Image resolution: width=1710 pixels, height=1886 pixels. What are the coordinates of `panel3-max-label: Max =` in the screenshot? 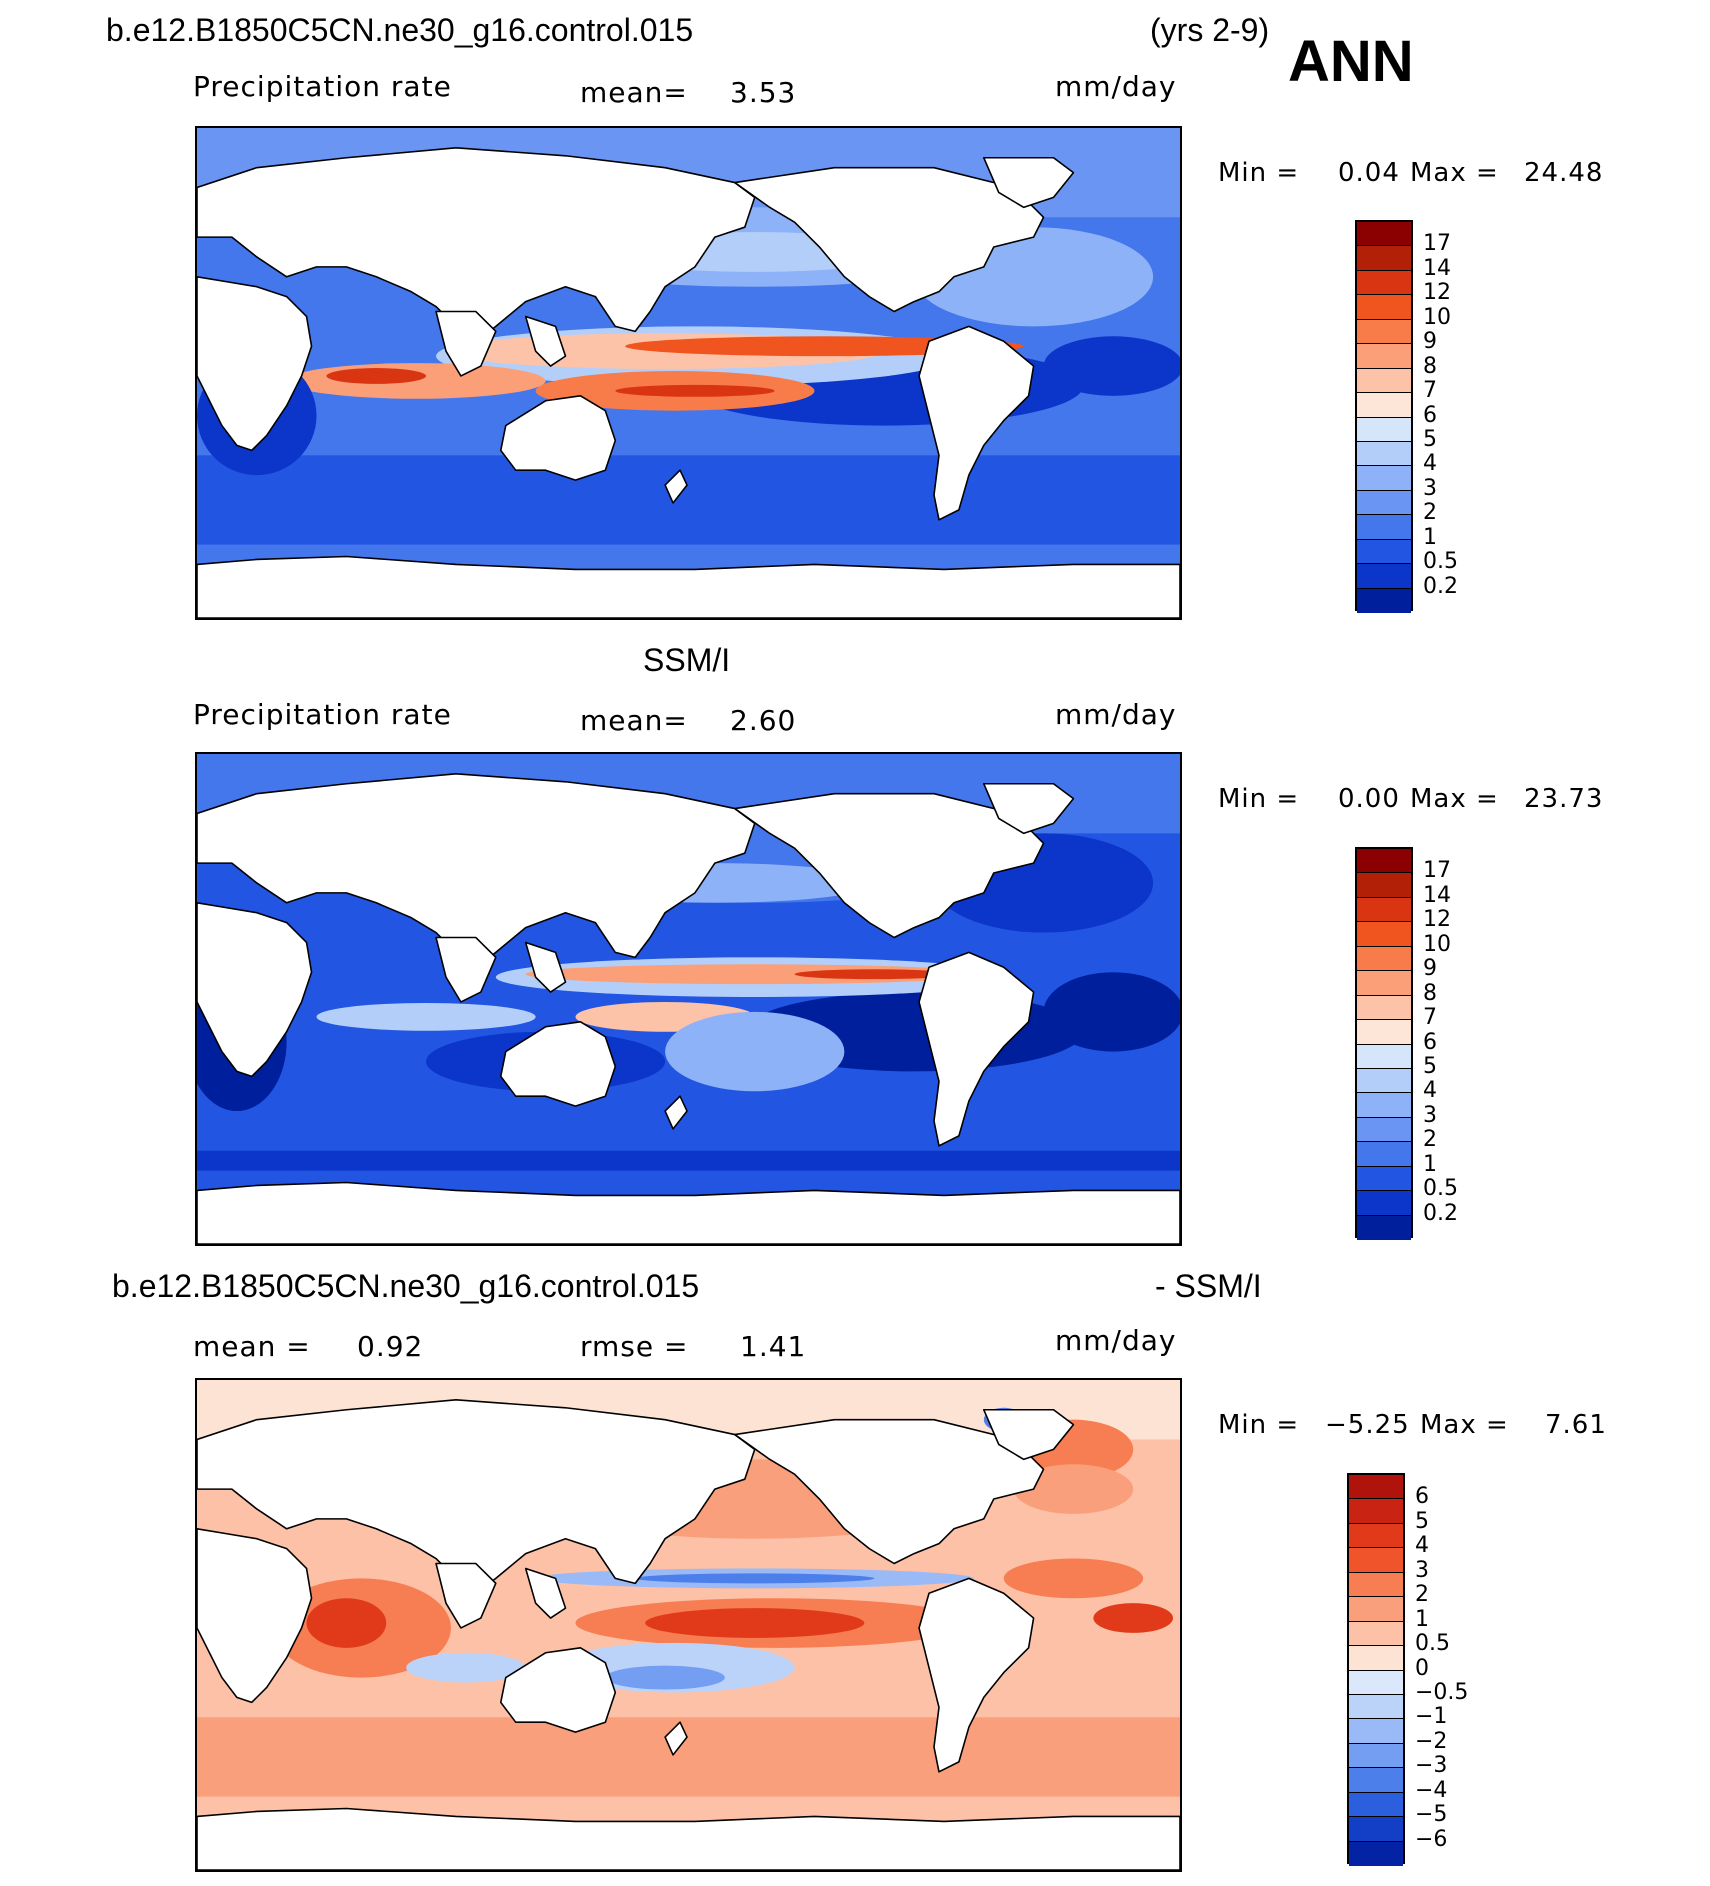 It's located at (1464, 1425).